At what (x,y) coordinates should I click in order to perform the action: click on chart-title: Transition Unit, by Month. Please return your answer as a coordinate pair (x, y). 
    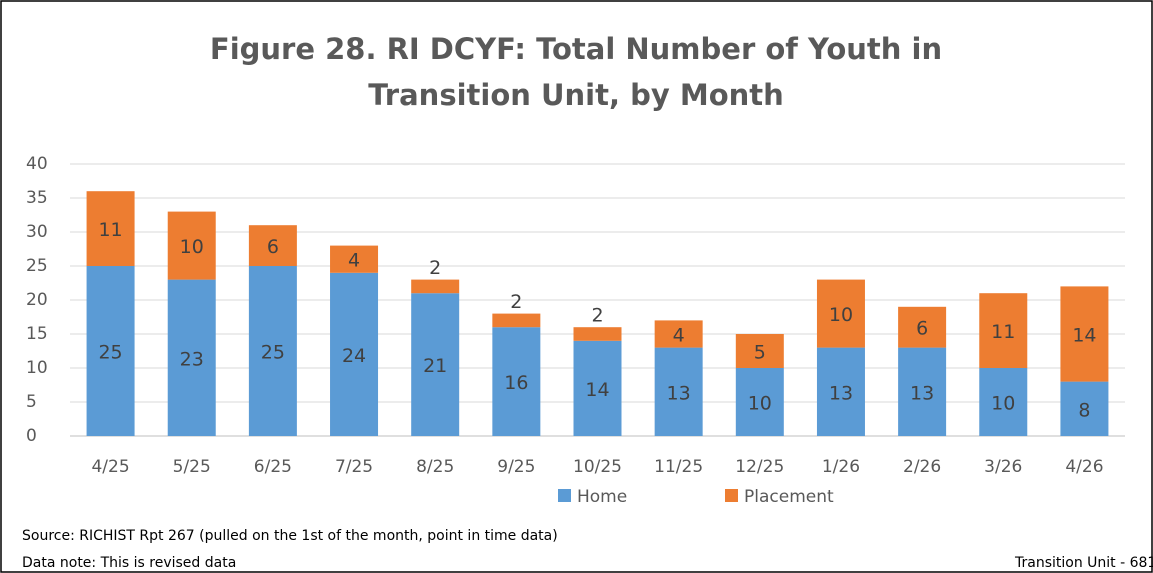
    Looking at the image, I should click on (576, 95).